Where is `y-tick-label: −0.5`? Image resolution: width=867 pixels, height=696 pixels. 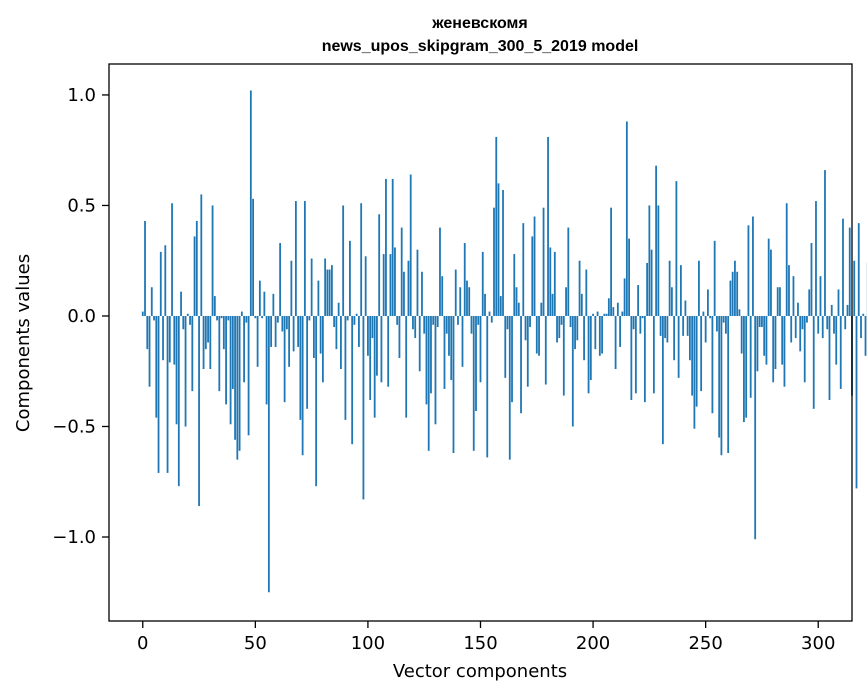
y-tick-label: −0.5 is located at coordinates (74, 426).